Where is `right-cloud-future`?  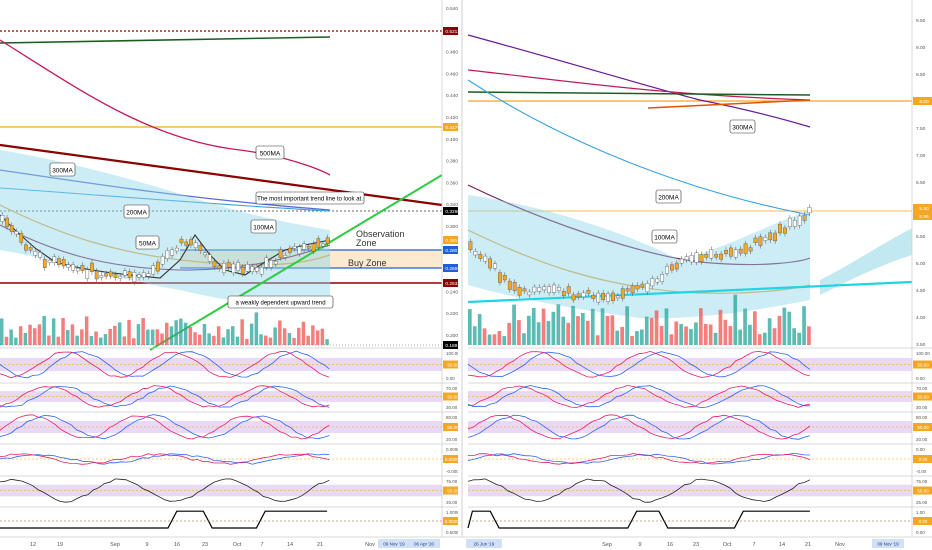
right-cloud-future is located at coordinates (866, 261).